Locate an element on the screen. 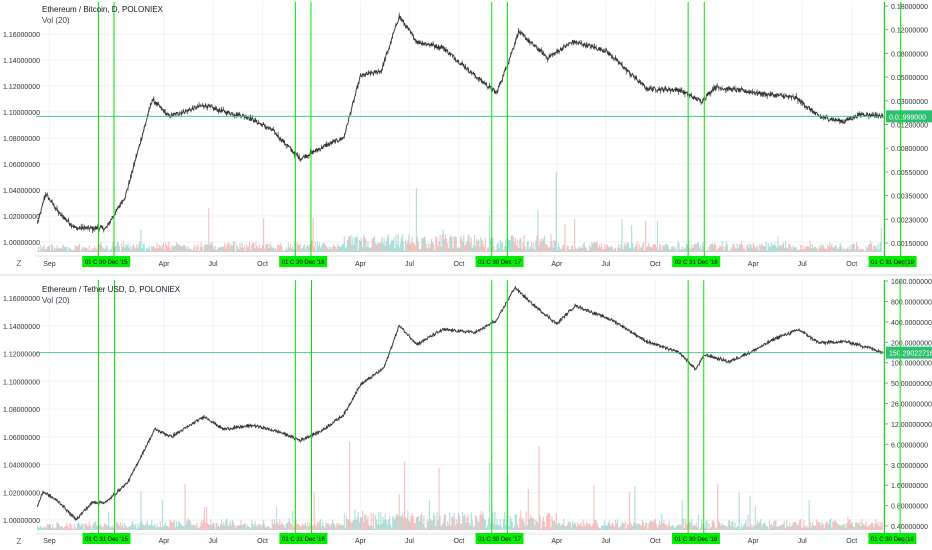  right-axis-tick-label: 800.00000000 is located at coordinates (911, 302).